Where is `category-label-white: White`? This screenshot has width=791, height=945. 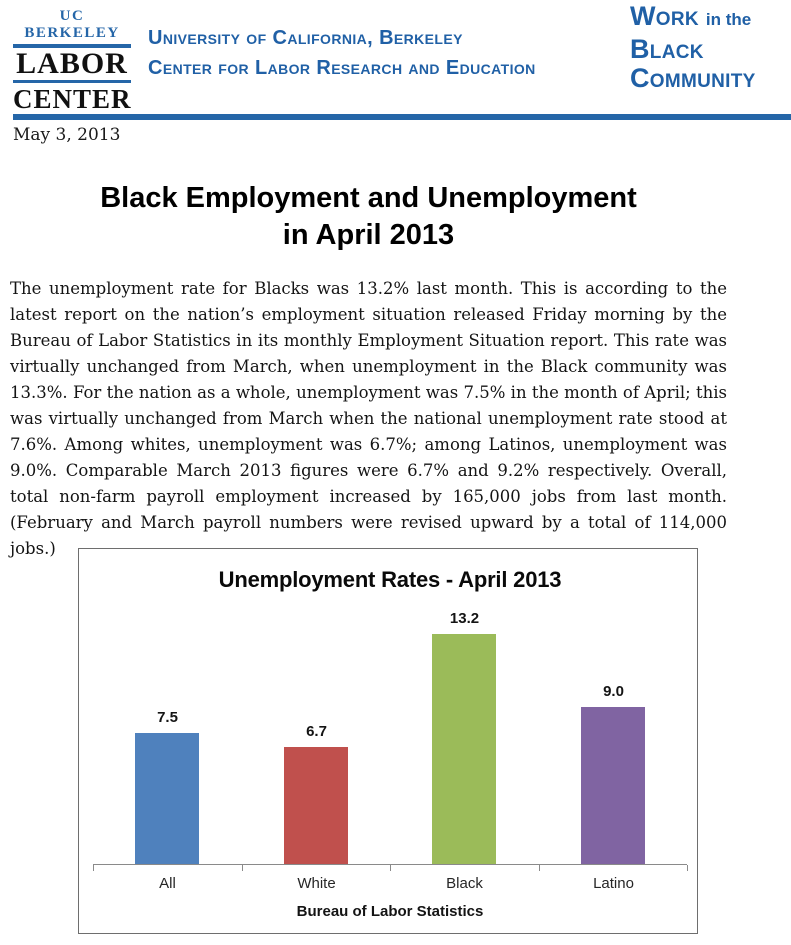
category-label-white: White is located at coordinates (316, 883).